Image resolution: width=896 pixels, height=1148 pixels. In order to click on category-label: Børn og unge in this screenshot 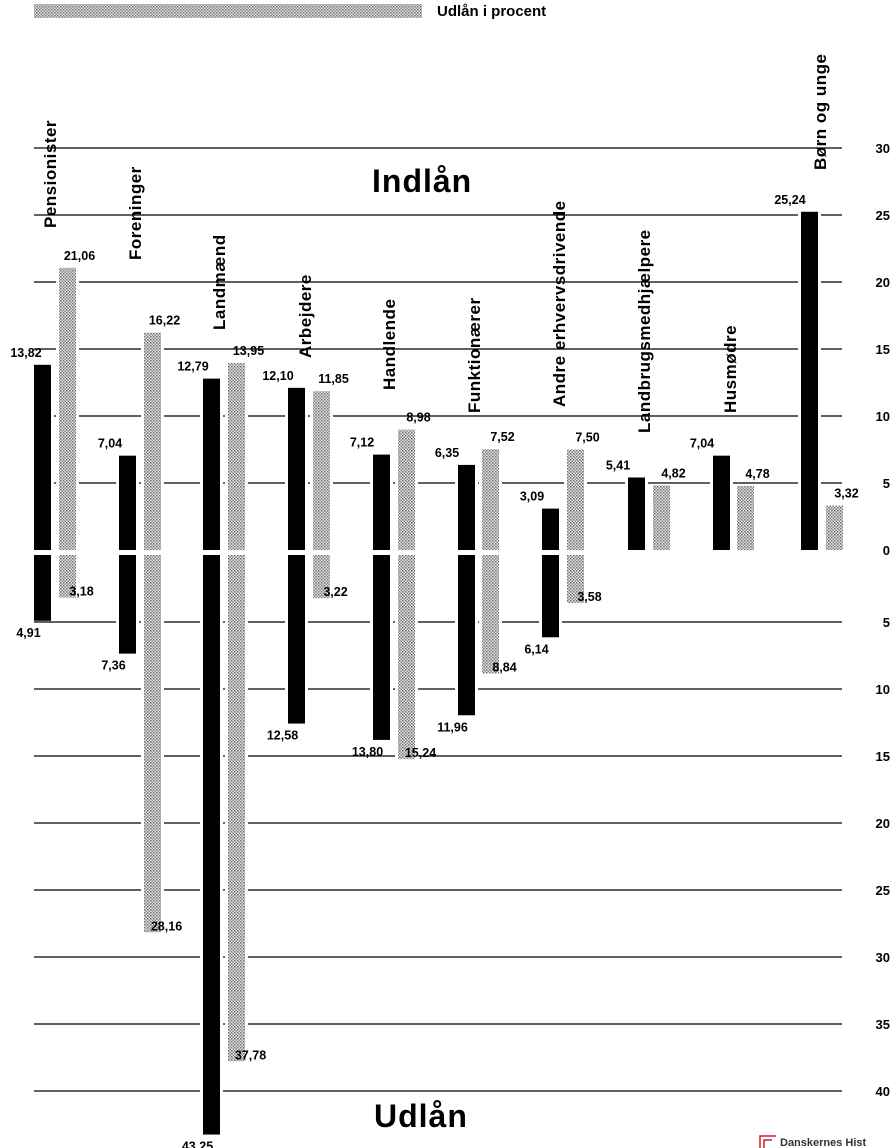, I will do `click(820, 112)`.